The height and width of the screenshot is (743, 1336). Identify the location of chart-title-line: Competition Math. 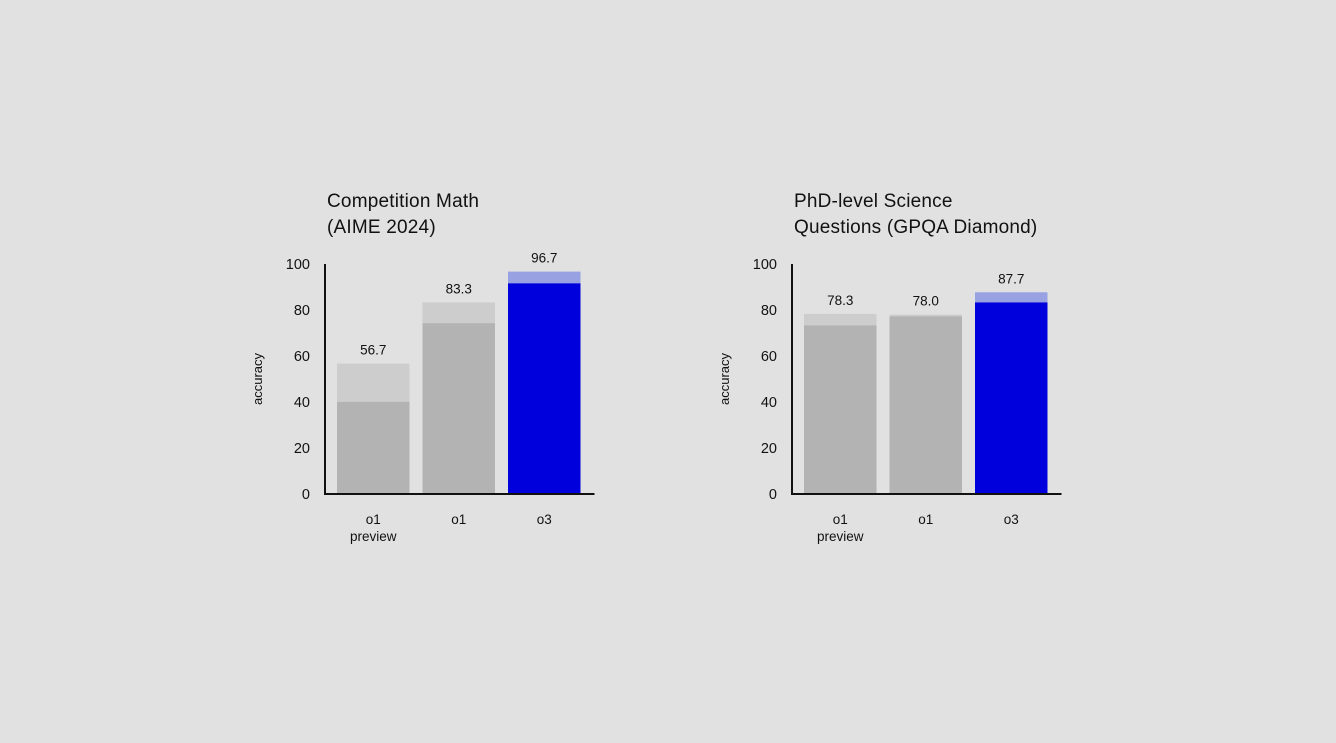
(403, 201).